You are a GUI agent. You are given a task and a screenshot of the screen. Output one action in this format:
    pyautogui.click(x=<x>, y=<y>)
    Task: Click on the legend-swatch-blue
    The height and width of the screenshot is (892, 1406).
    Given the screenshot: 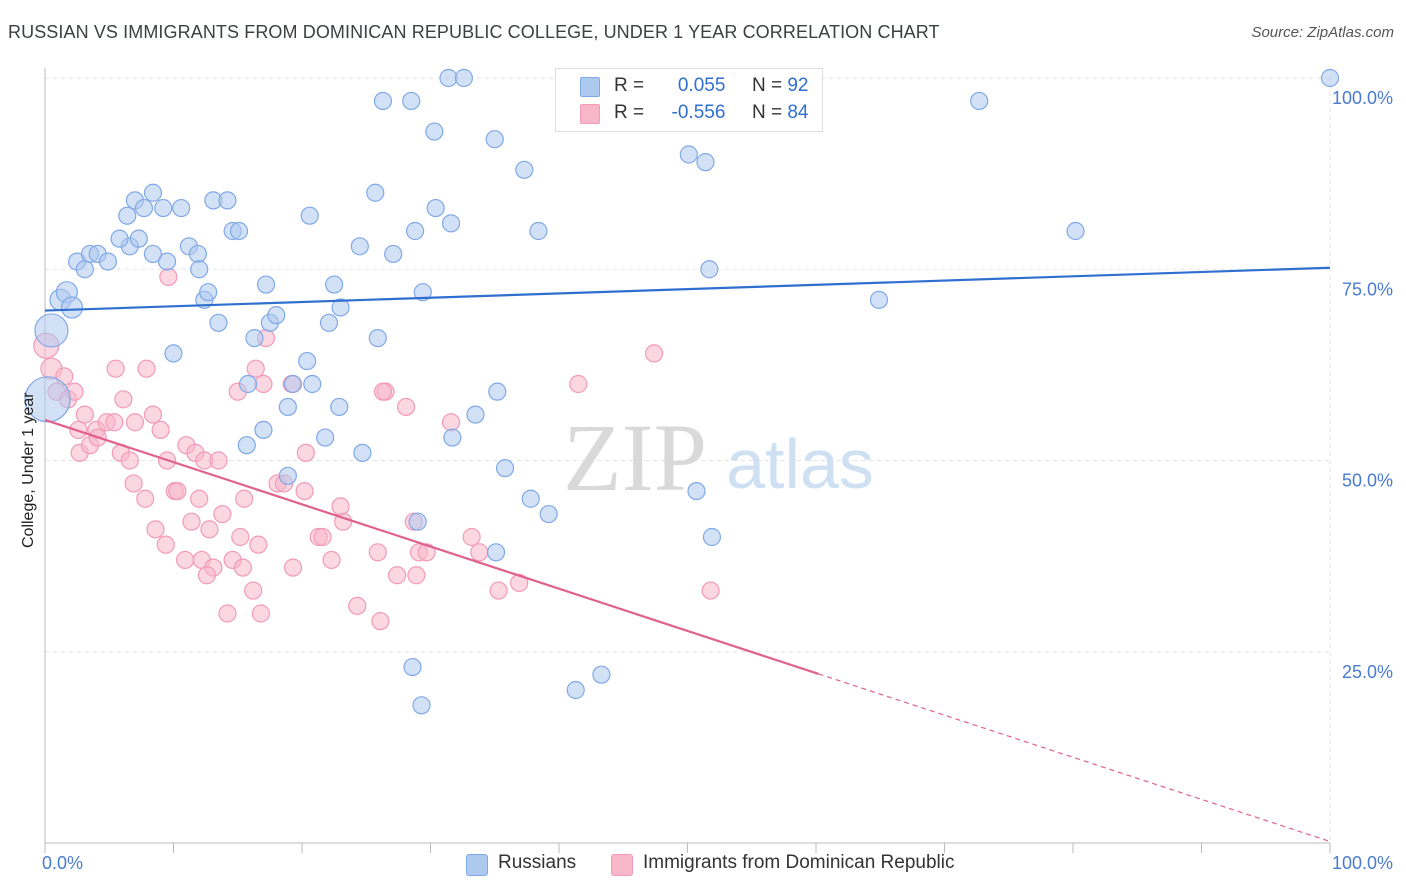 What is the action you would take?
    pyautogui.click(x=590, y=87)
    